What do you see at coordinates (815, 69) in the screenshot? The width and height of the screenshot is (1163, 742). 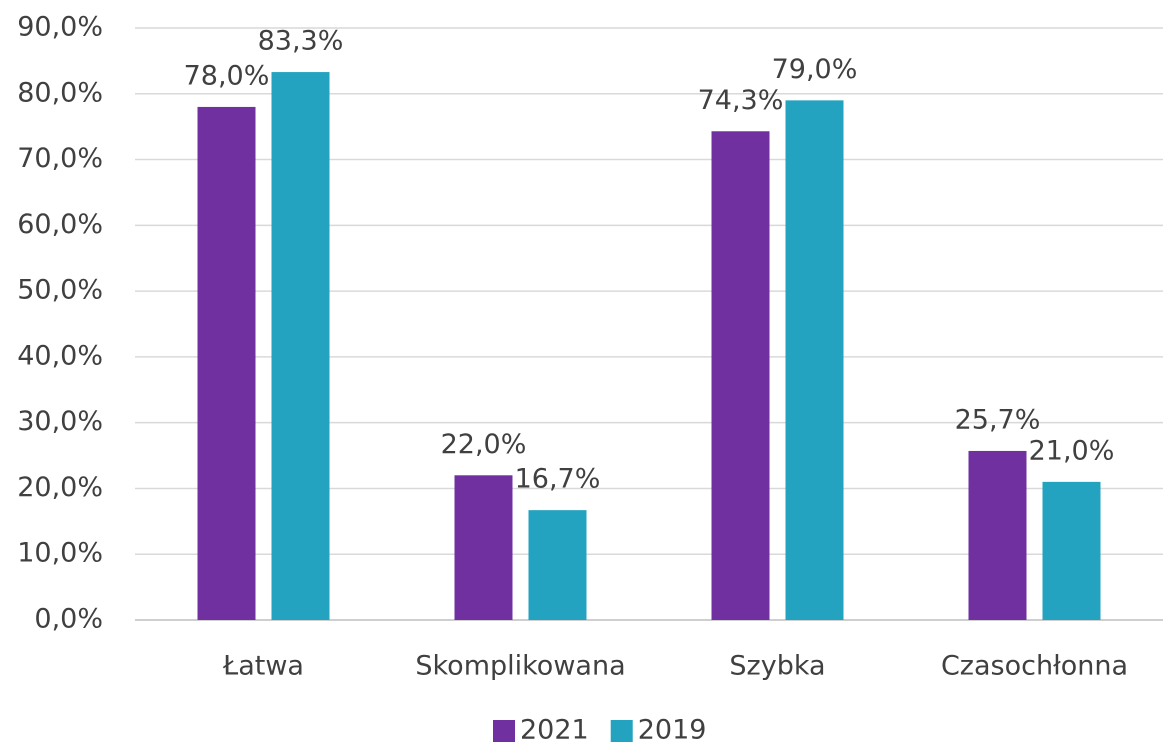 I see `value-label: 79,0%` at bounding box center [815, 69].